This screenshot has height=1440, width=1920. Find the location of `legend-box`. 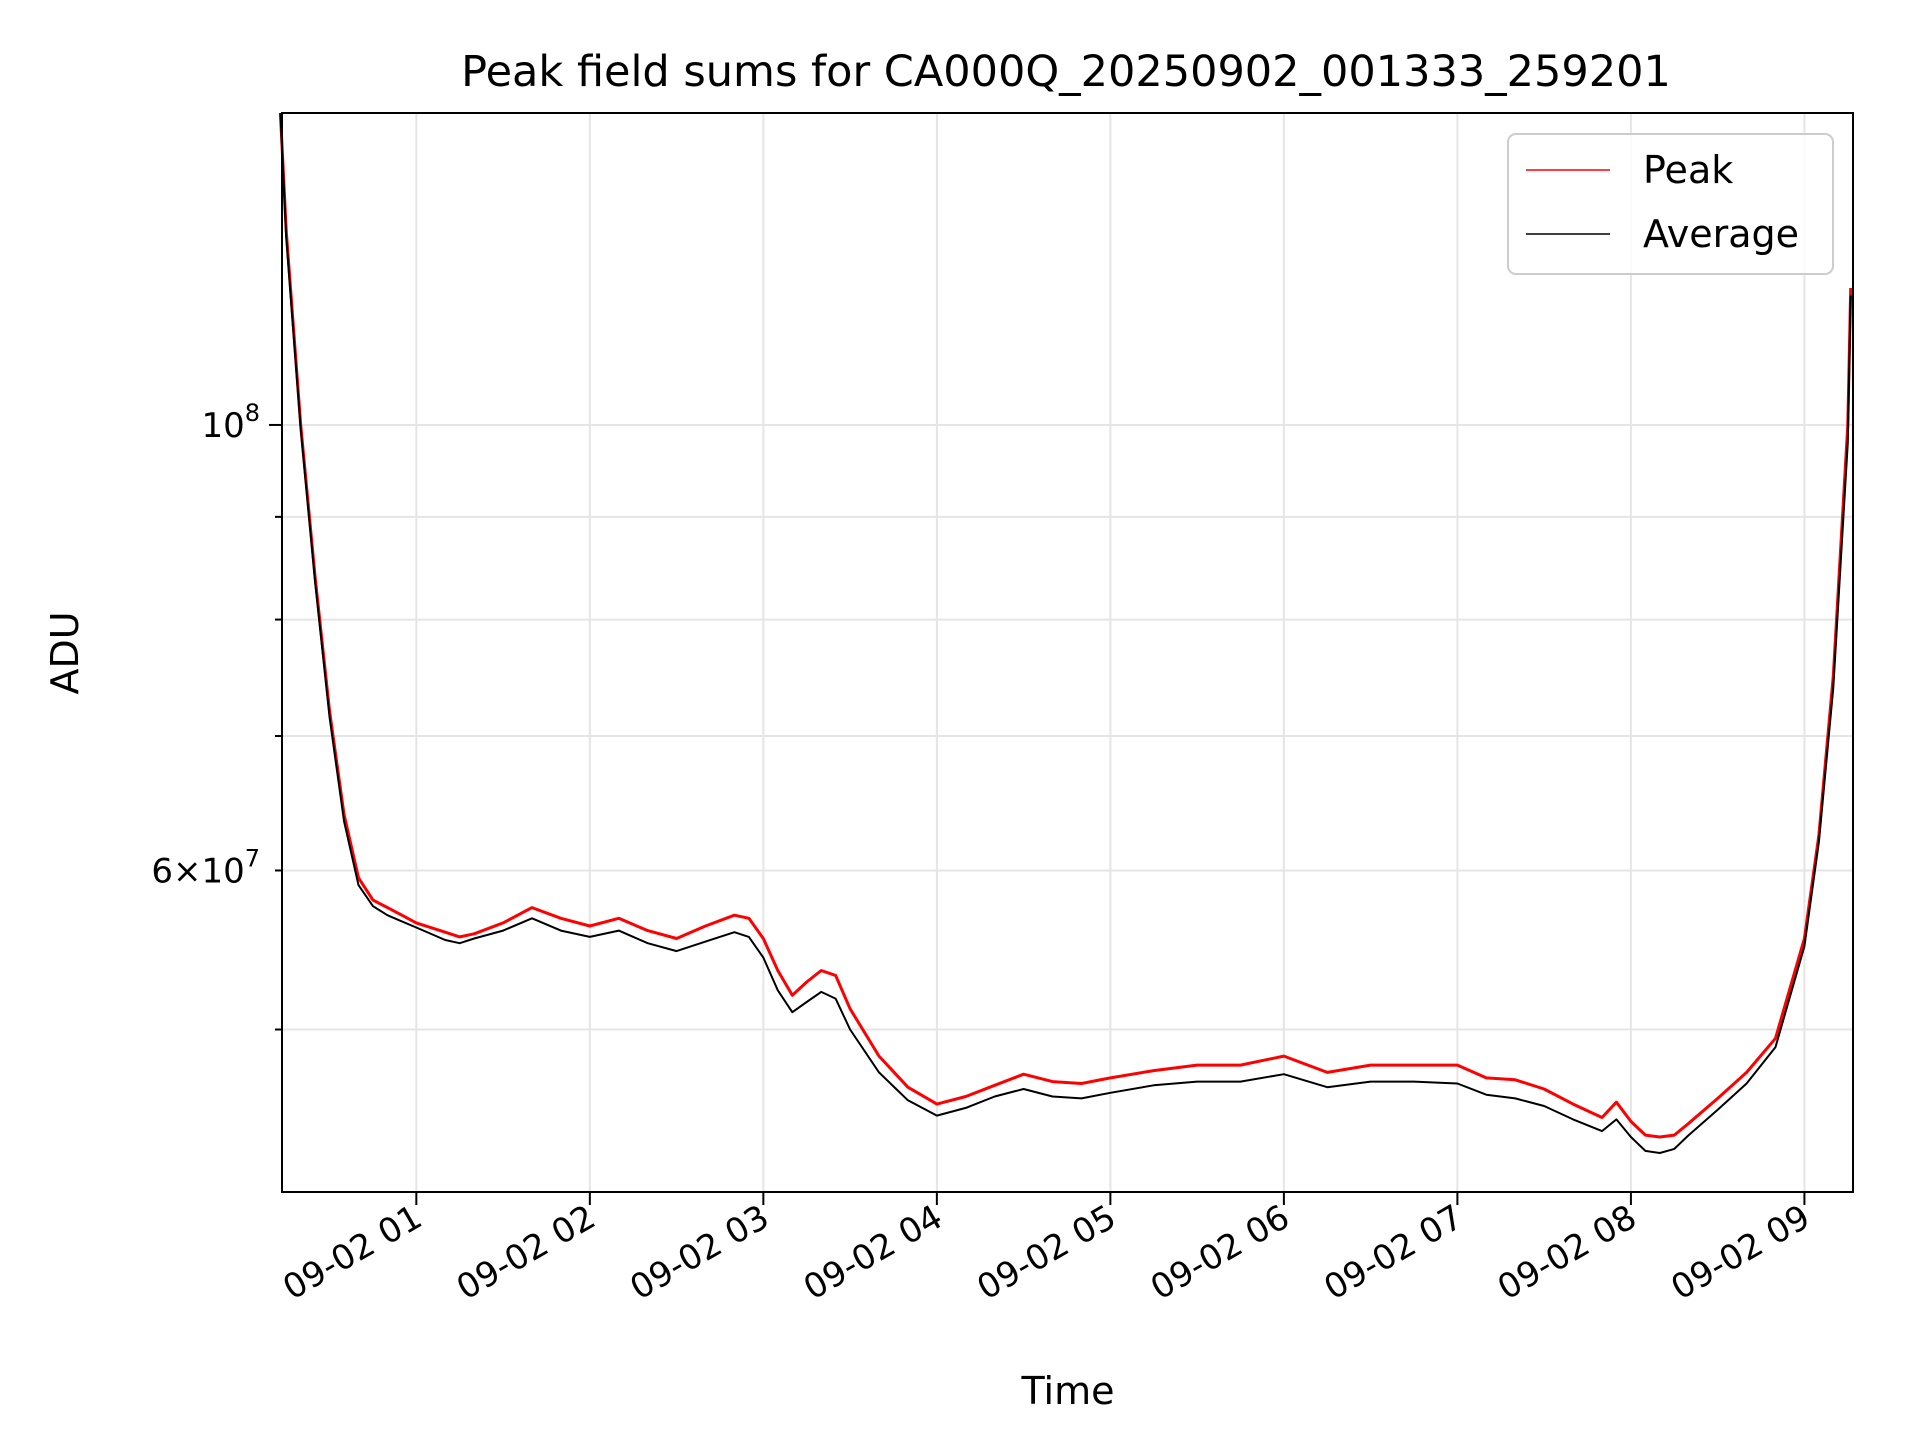

legend-box is located at coordinates (1670, 204).